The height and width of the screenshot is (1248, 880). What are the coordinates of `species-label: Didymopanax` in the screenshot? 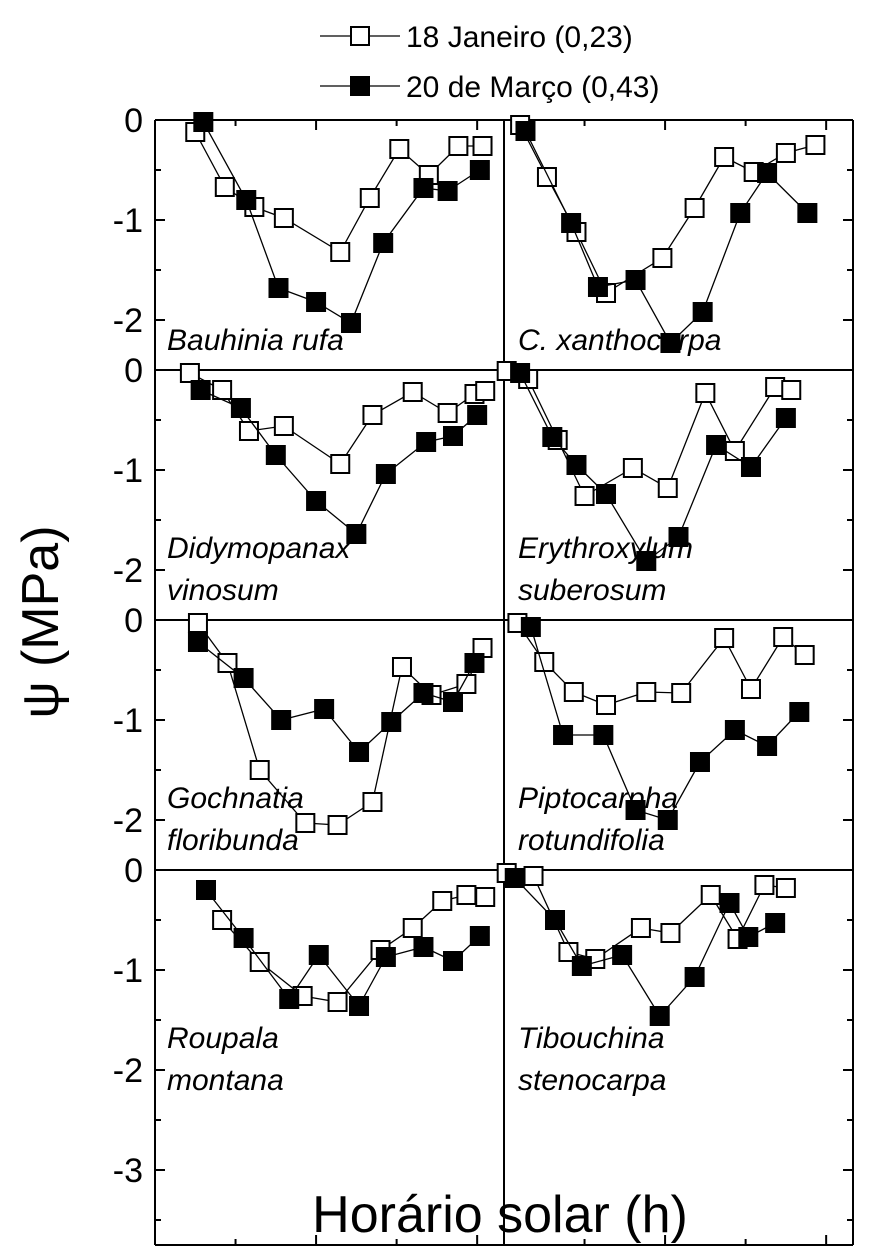 It's located at (259, 548).